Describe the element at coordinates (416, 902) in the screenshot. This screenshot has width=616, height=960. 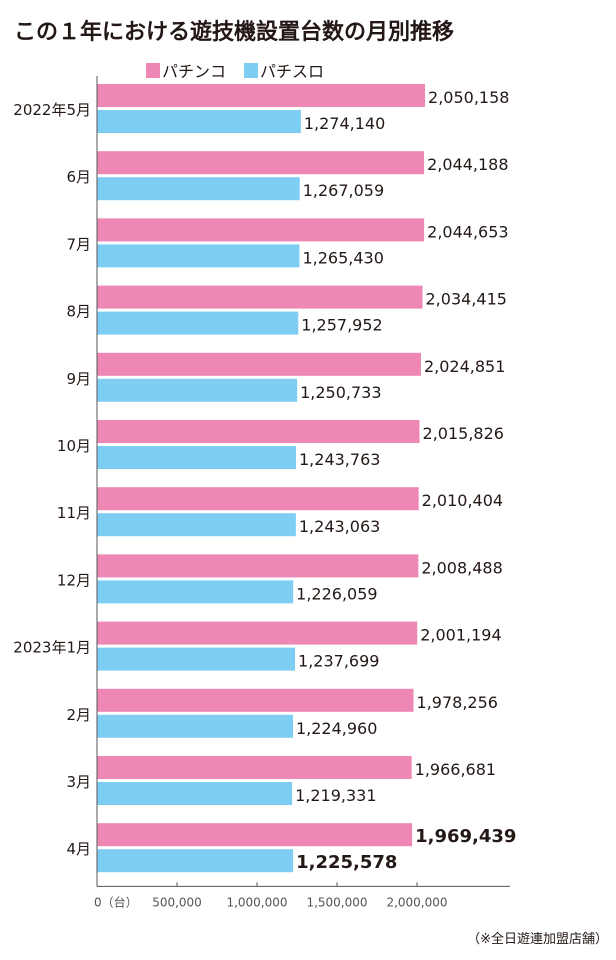
I see `x-tick-label: 2,000,000` at that location.